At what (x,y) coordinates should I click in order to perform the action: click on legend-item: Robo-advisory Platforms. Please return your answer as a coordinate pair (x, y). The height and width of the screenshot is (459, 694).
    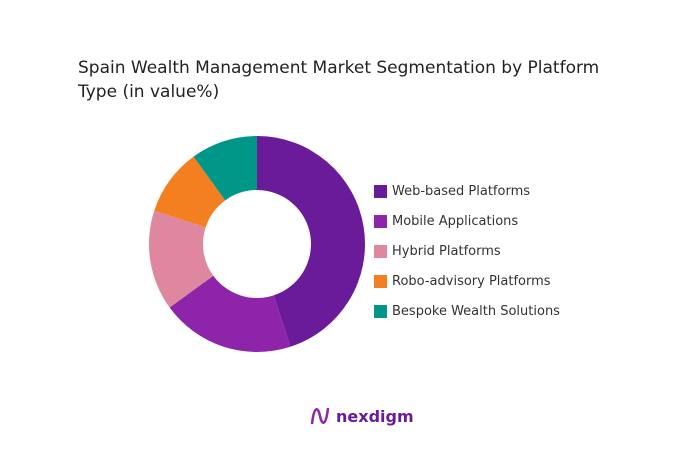
    Looking at the image, I should click on (467, 281).